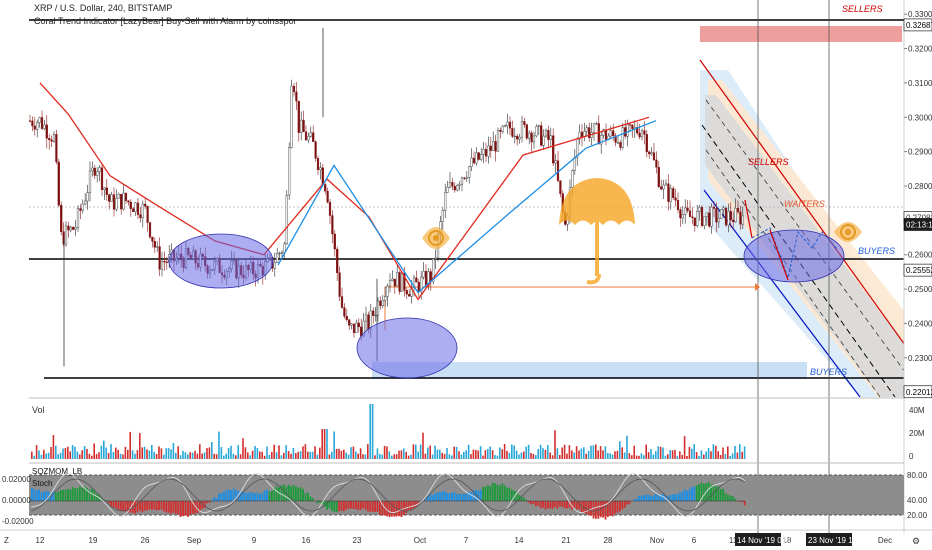  I want to click on coral-trend-blue-line, so click(467, 207).